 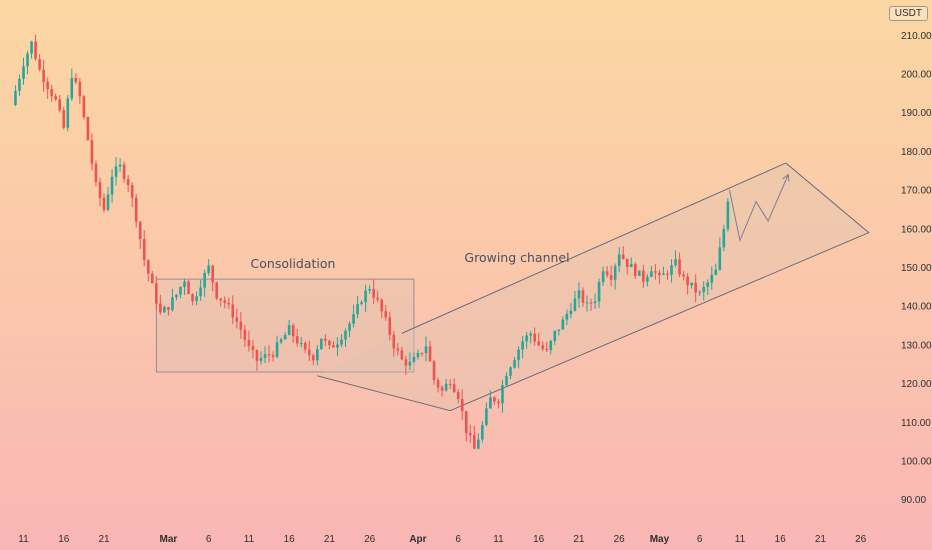 I want to click on consolidation-label: Consolidation, so click(x=293, y=263).